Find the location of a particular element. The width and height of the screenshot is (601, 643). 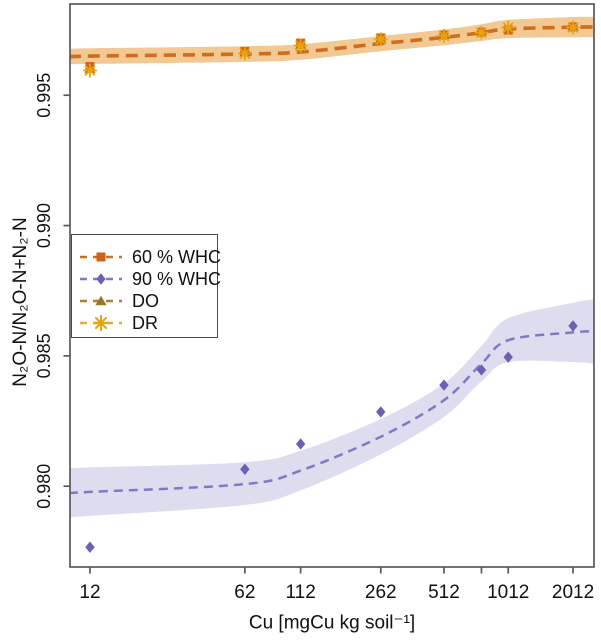

dry-group-trend-band is located at coordinates (332, 40).